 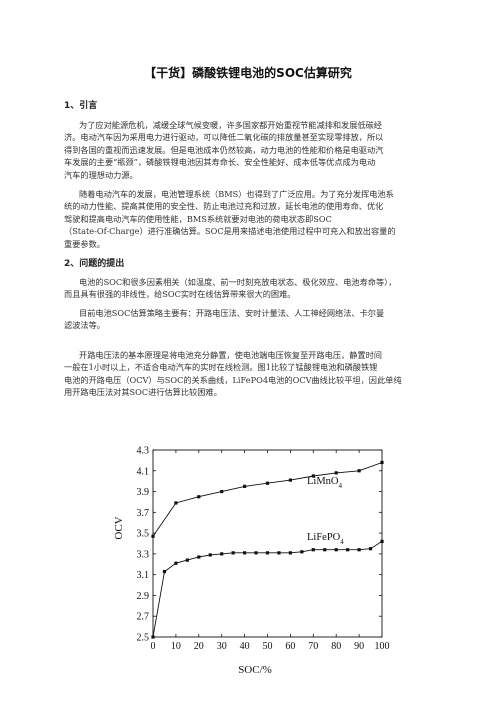 I want to click on y-tick-label: 2.5, so click(x=143, y=638).